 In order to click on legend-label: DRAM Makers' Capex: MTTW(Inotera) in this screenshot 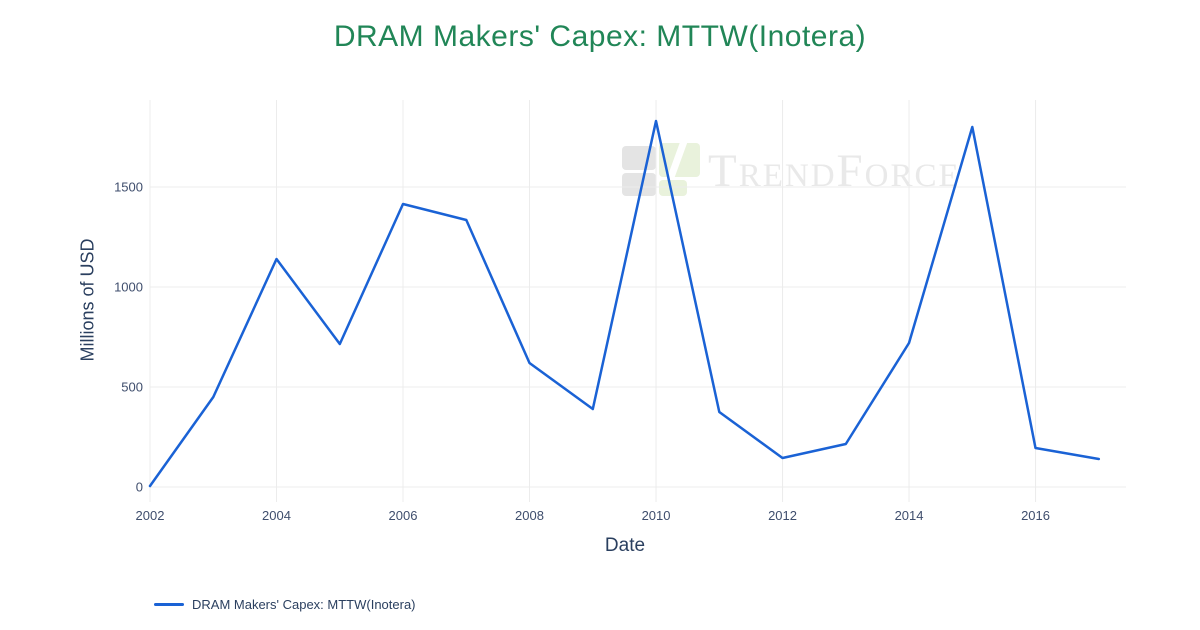, I will do `click(304, 604)`.